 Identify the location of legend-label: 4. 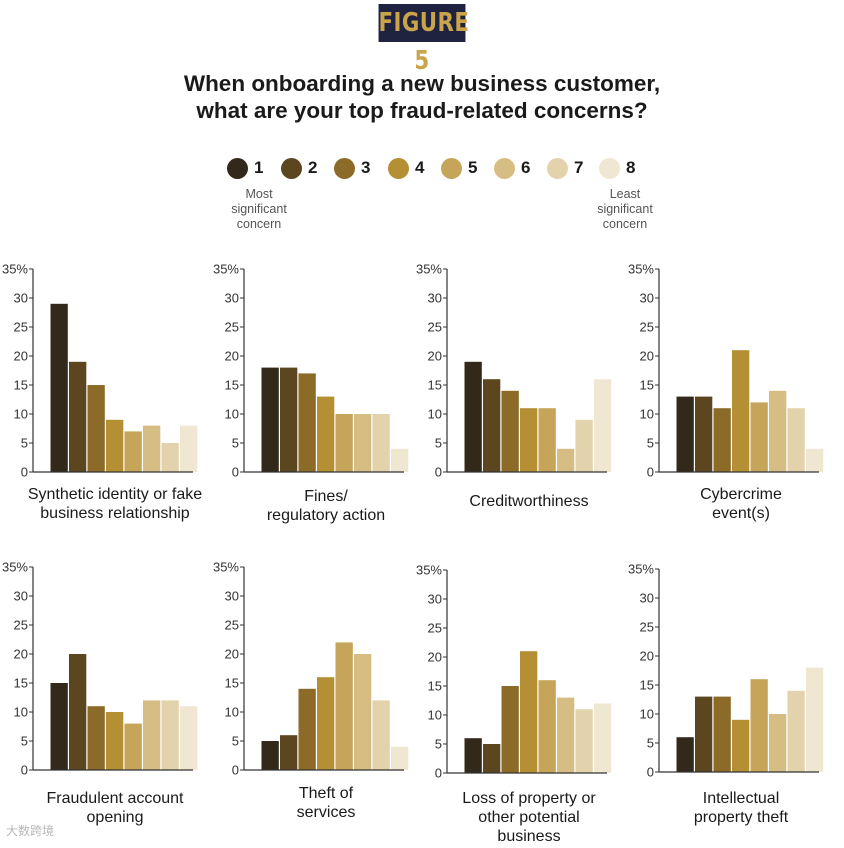
(420, 167).